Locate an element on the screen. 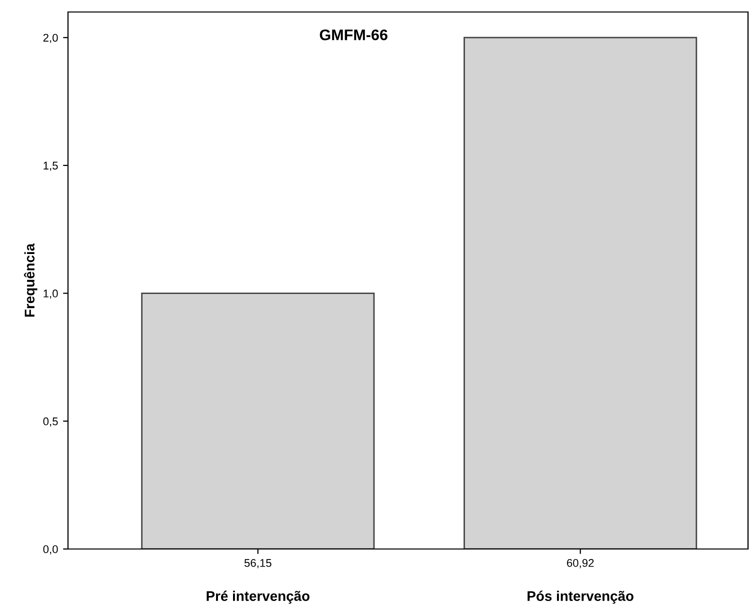 This screenshot has width=749, height=606. x-tick-label: 56,15 is located at coordinates (258, 563).